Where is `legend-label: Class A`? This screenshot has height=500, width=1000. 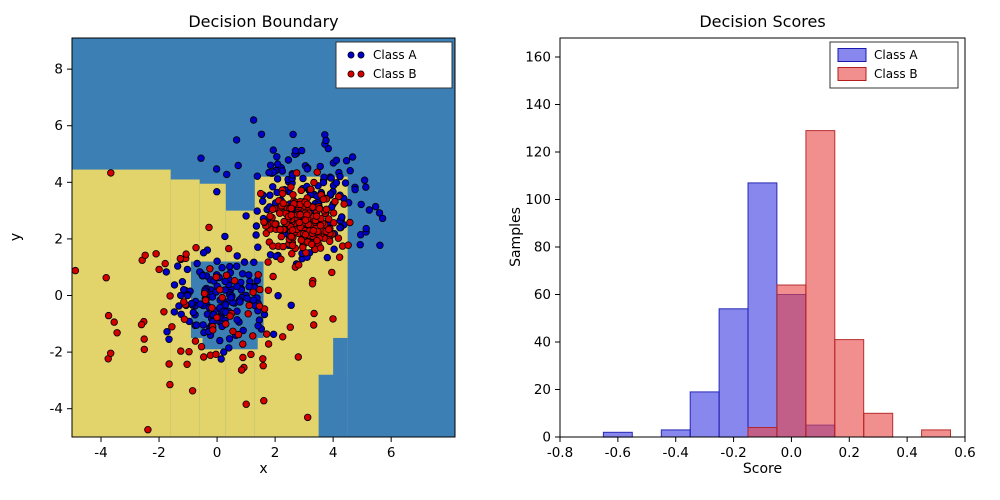 legend-label: Class A is located at coordinates (896, 55).